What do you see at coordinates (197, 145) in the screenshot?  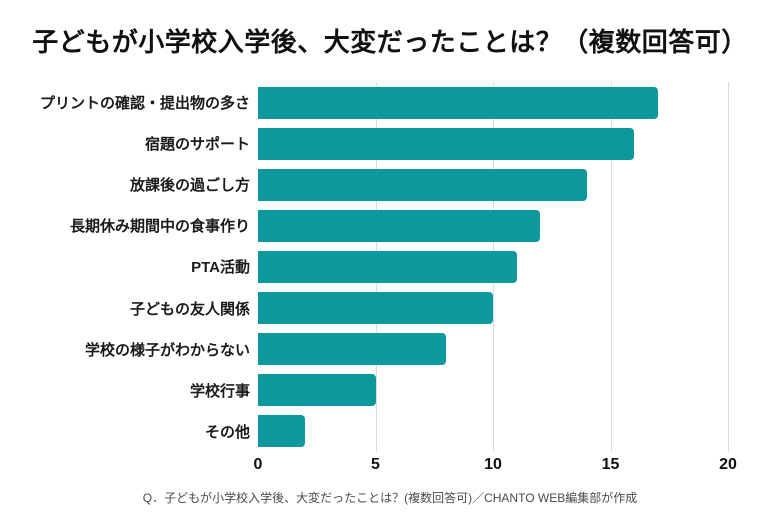 I see `category-label: 宿題のサポート` at bounding box center [197, 145].